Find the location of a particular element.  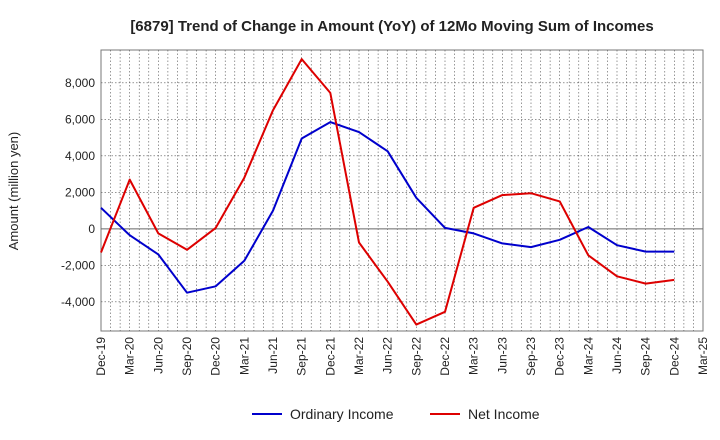

x-tick-label: Mar-23 is located at coordinates (474, 356).